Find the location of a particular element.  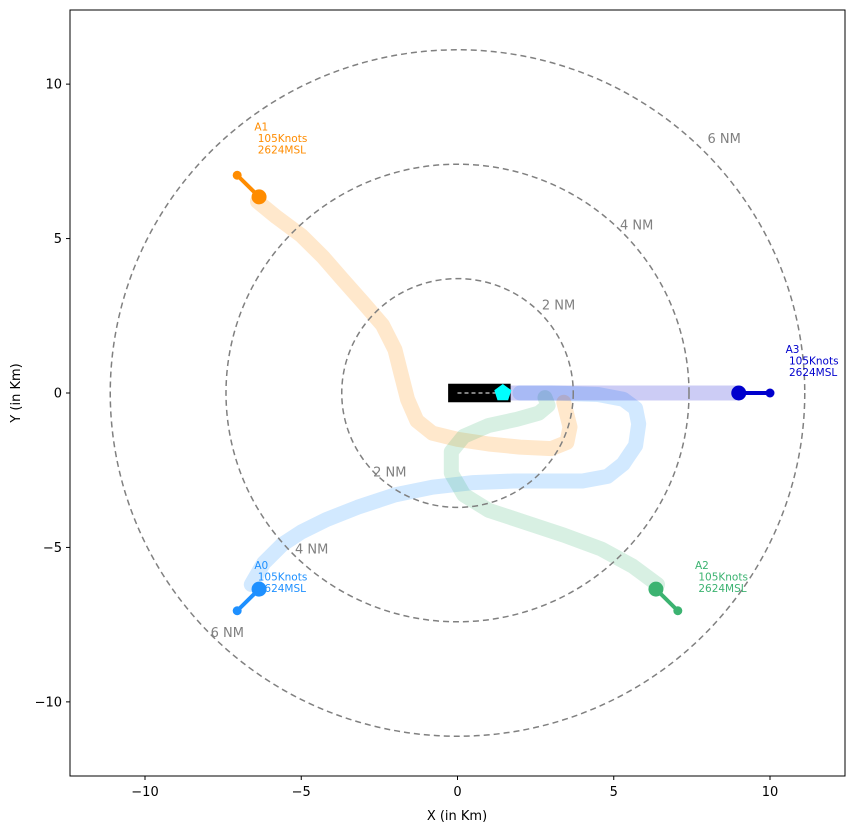

airport-marker is located at coordinates (503, 392).